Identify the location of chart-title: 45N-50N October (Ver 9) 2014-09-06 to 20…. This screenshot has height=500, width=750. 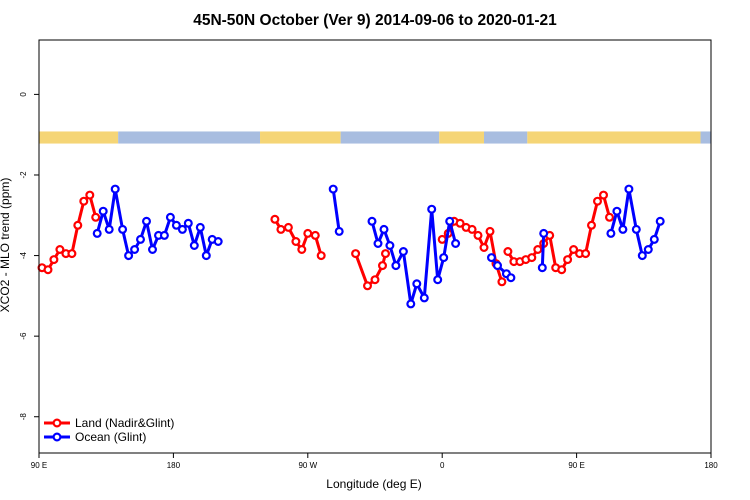
(375, 20).